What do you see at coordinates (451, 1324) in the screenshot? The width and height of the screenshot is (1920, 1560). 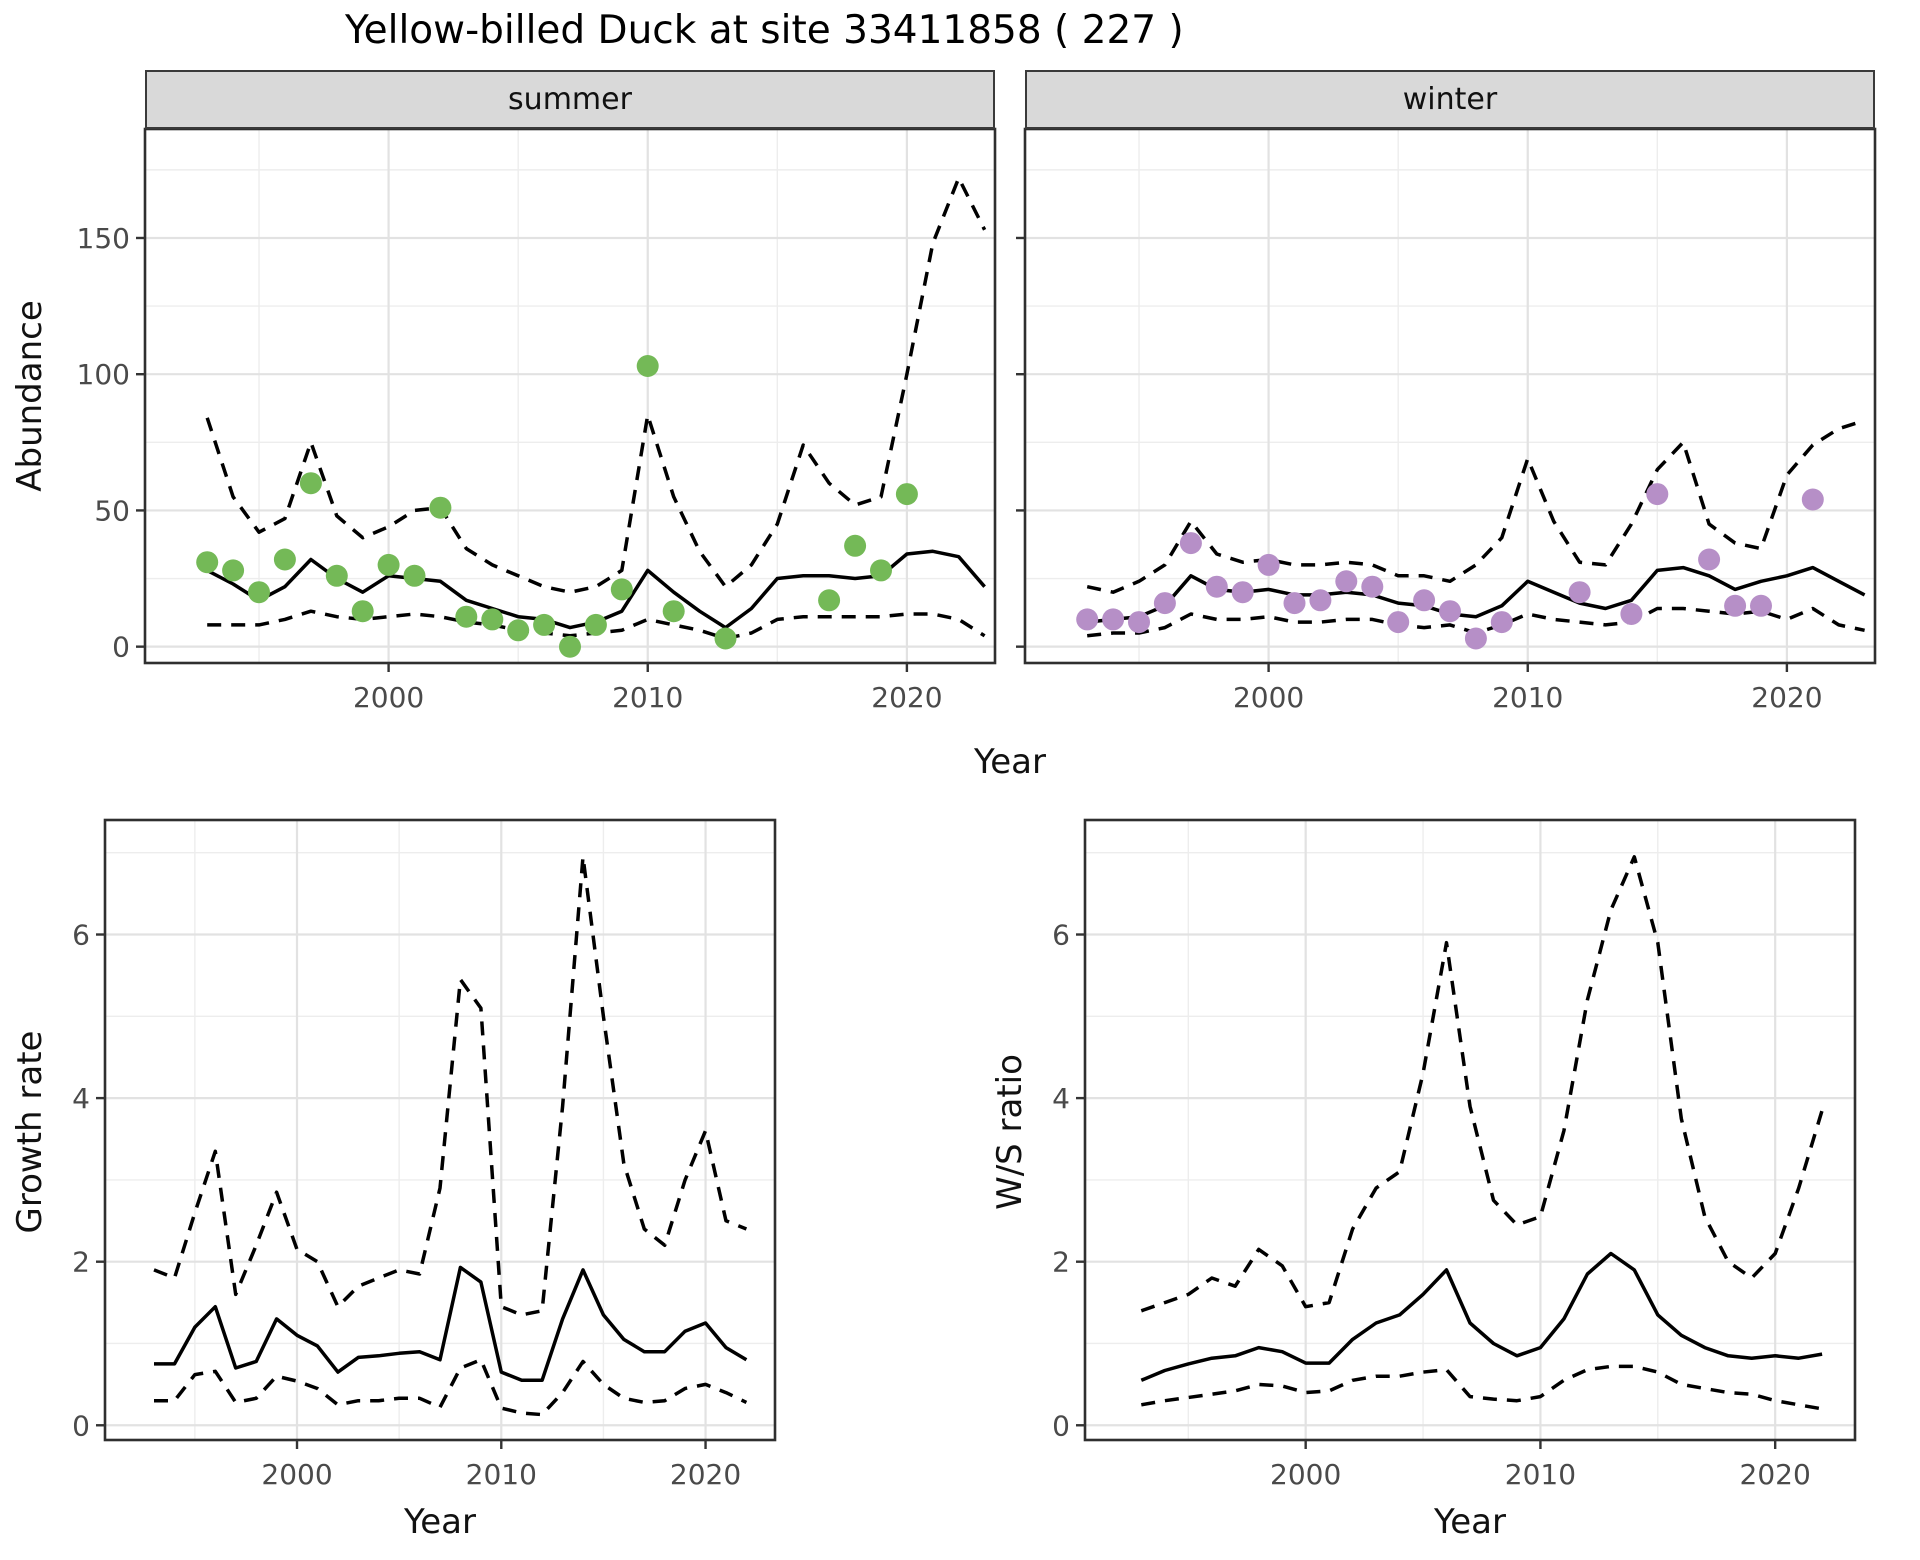 I see `series-median-growth` at bounding box center [451, 1324].